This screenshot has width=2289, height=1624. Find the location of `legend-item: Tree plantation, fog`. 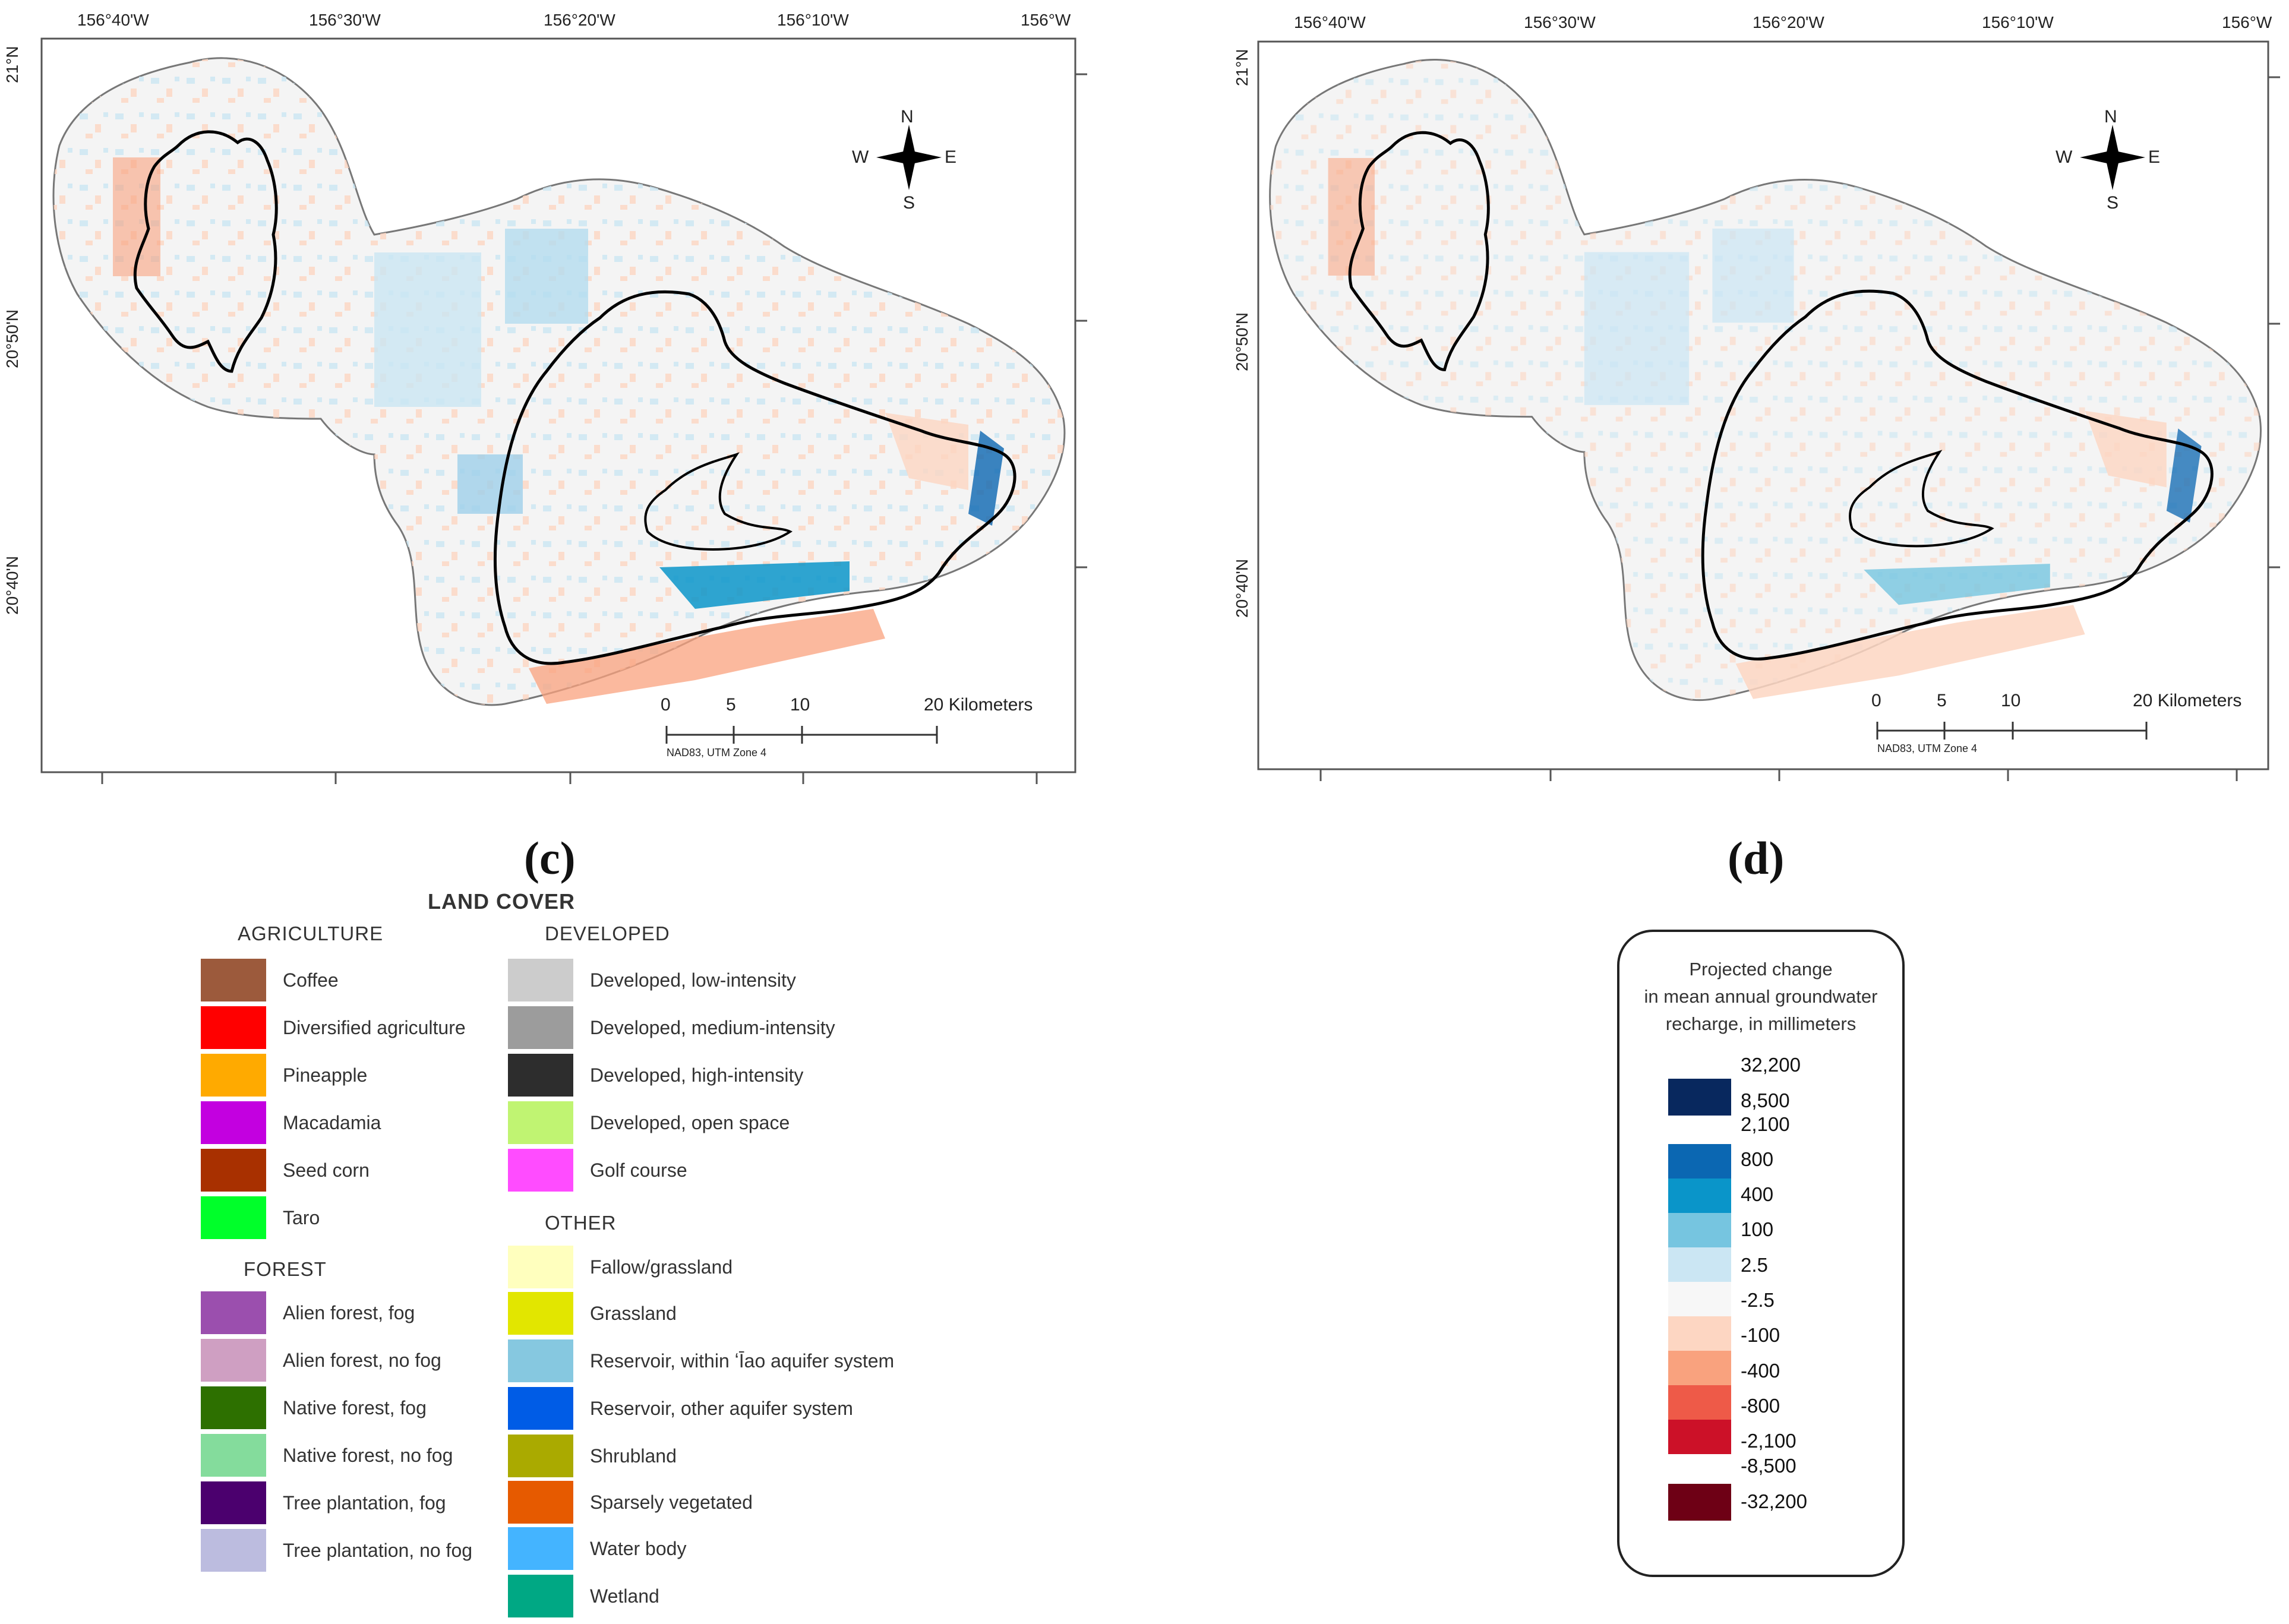

legend-item: Tree plantation, fog is located at coordinates (323, 1502).